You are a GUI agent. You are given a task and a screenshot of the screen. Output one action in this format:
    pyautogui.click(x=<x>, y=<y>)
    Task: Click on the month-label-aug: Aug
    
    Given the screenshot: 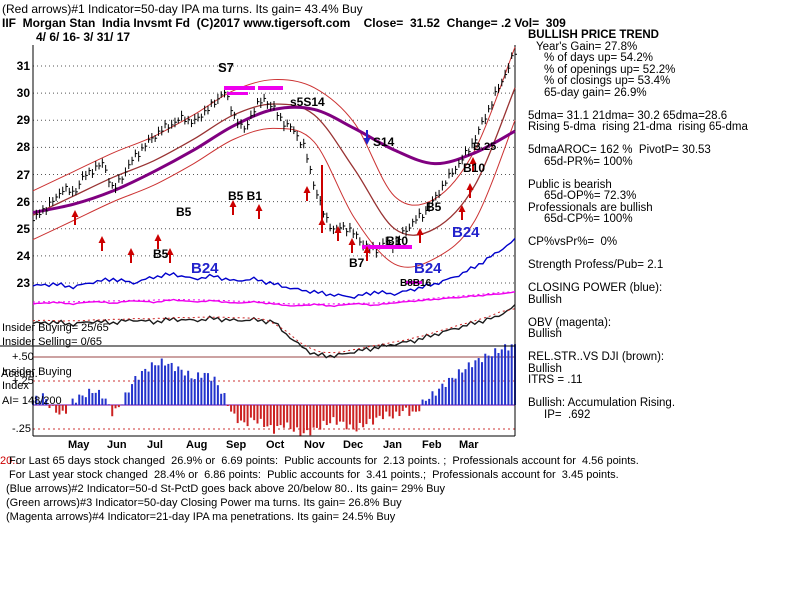 What is the action you would take?
    pyautogui.click(x=197, y=445)
    